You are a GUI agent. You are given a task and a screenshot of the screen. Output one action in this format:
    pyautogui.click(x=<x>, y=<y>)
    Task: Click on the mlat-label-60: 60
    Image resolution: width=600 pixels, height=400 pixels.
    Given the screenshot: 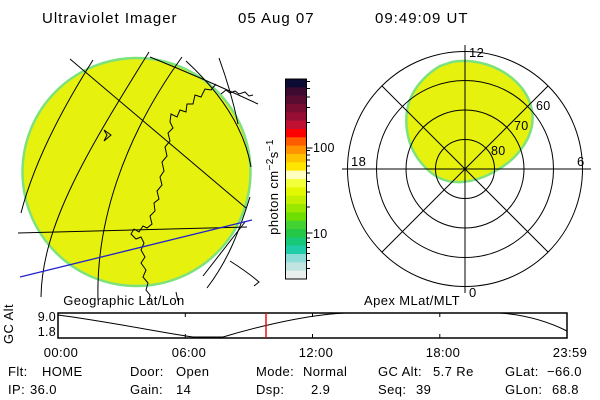 What is the action you would take?
    pyautogui.click(x=543, y=106)
    